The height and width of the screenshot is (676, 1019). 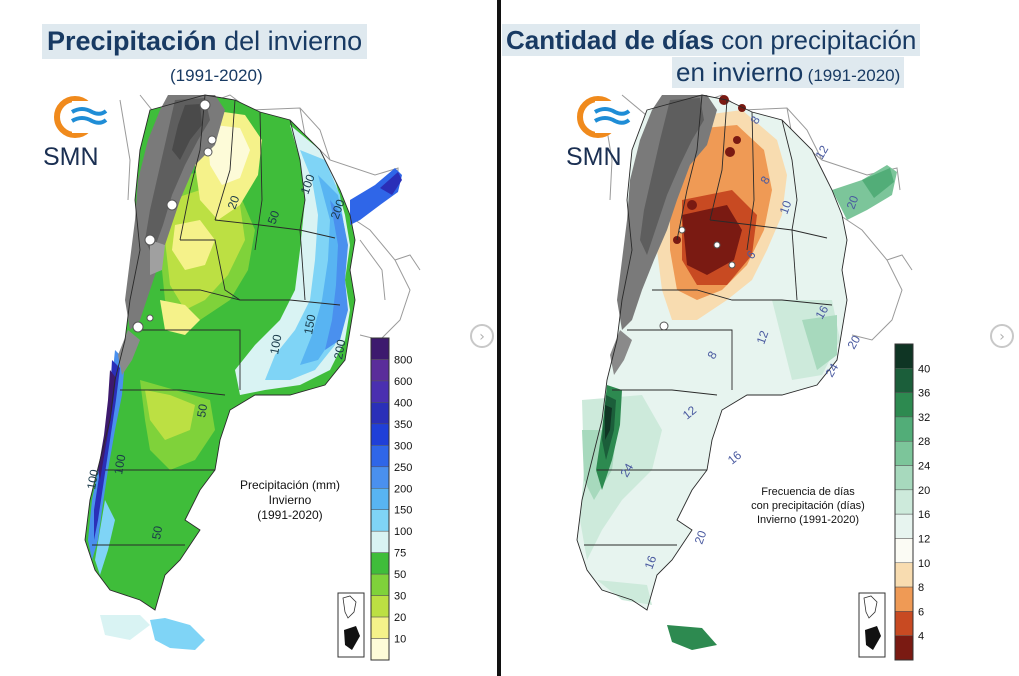 I want to click on precipitation-title: Precipitación del invierno, so click(x=205, y=41).